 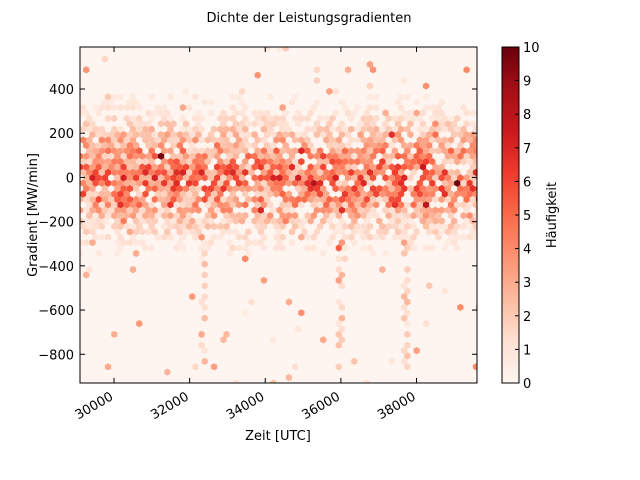 I want to click on x-tick-label: 38000, so click(x=396, y=406).